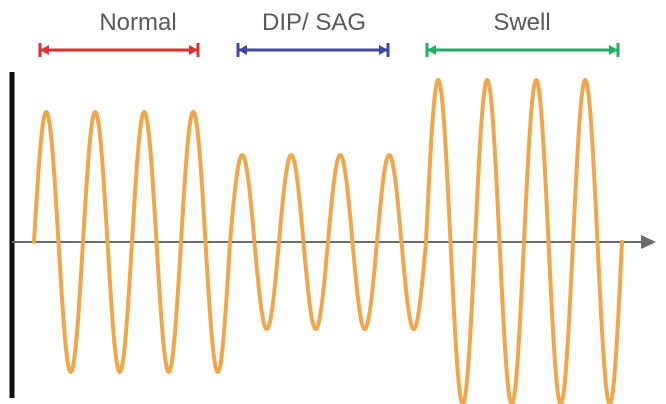  Describe the element at coordinates (137, 22) in the screenshot. I see `label-normal: Normal` at that location.